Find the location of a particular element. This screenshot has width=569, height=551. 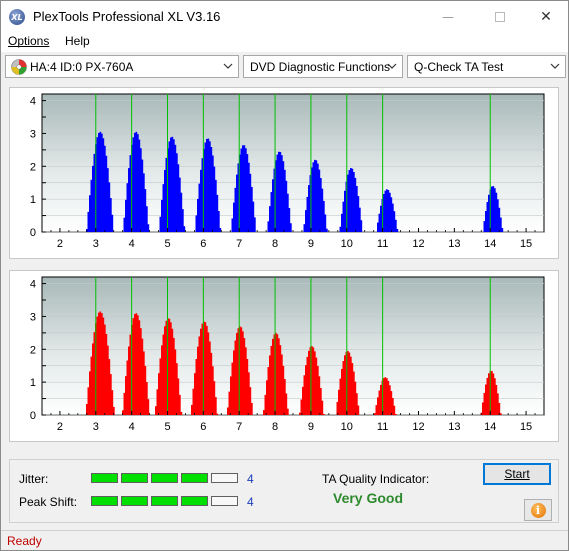

drive-disc-icon is located at coordinates (19, 67).